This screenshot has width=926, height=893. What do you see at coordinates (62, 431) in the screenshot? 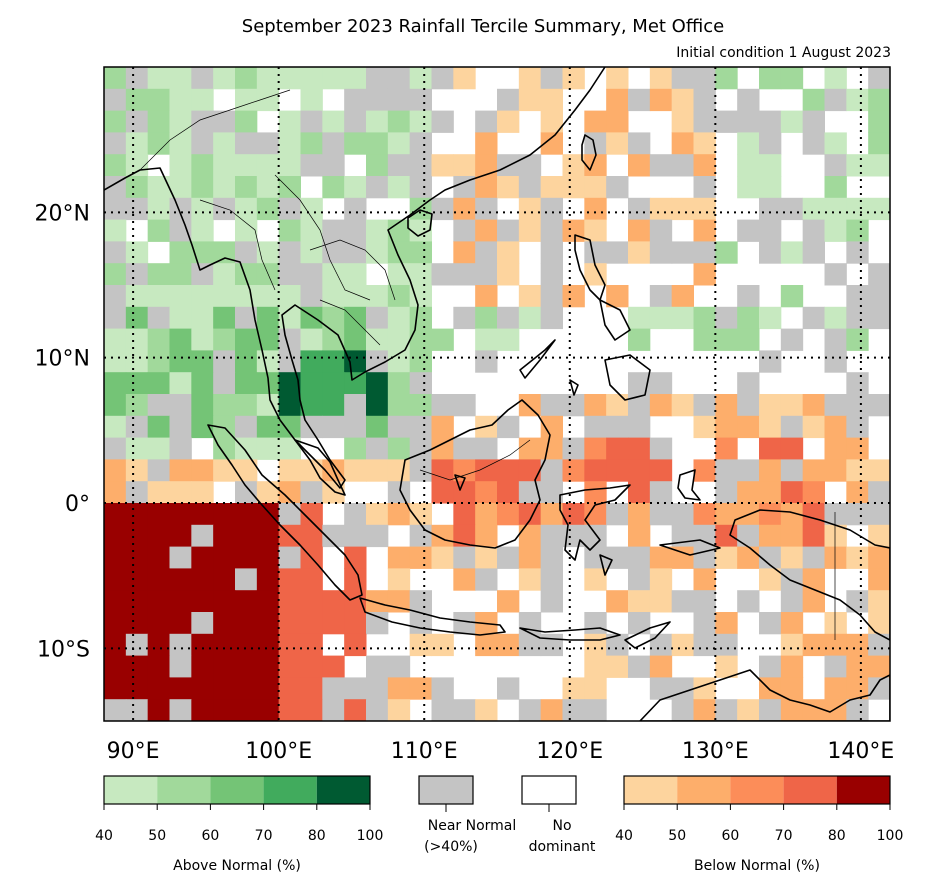
I see `latitude-labels: 20°N 10°N 0° 10°S` at bounding box center [62, 431].